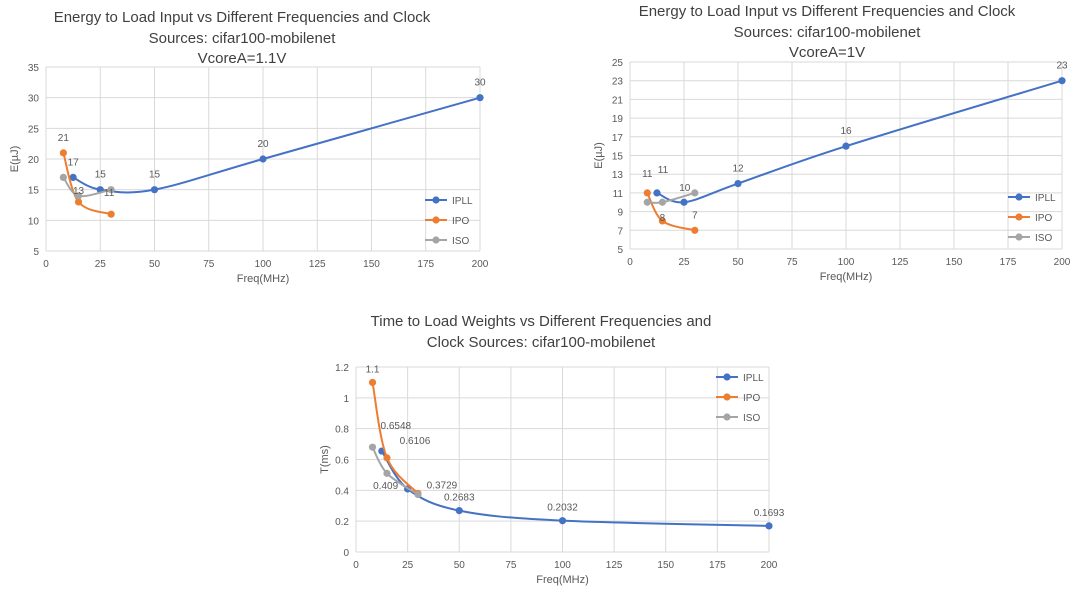 This screenshot has height=596, width=1078. Describe the element at coordinates (346, 399) in the screenshot. I see `y-tick-label: 1` at that location.